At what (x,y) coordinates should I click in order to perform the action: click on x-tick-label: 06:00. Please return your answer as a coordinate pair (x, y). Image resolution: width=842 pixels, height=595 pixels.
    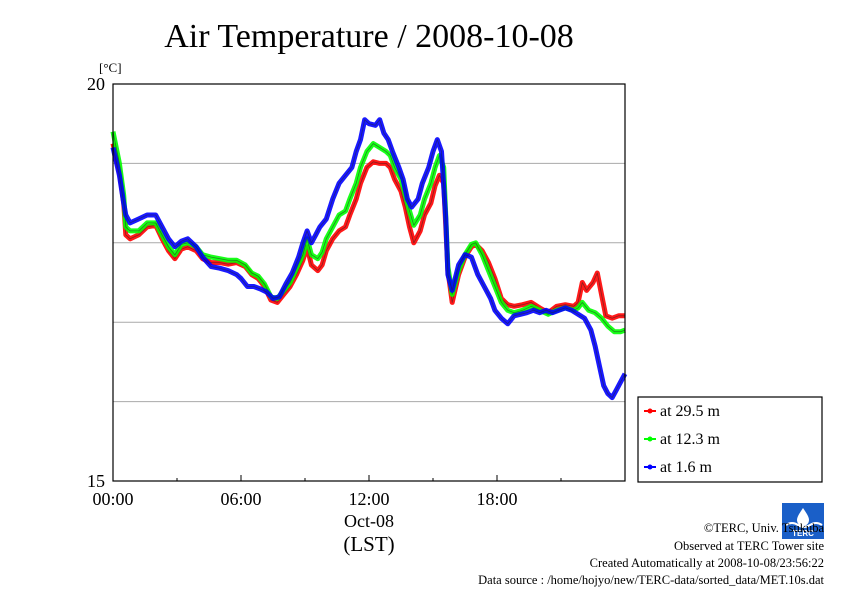
    Looking at the image, I should click on (240, 499).